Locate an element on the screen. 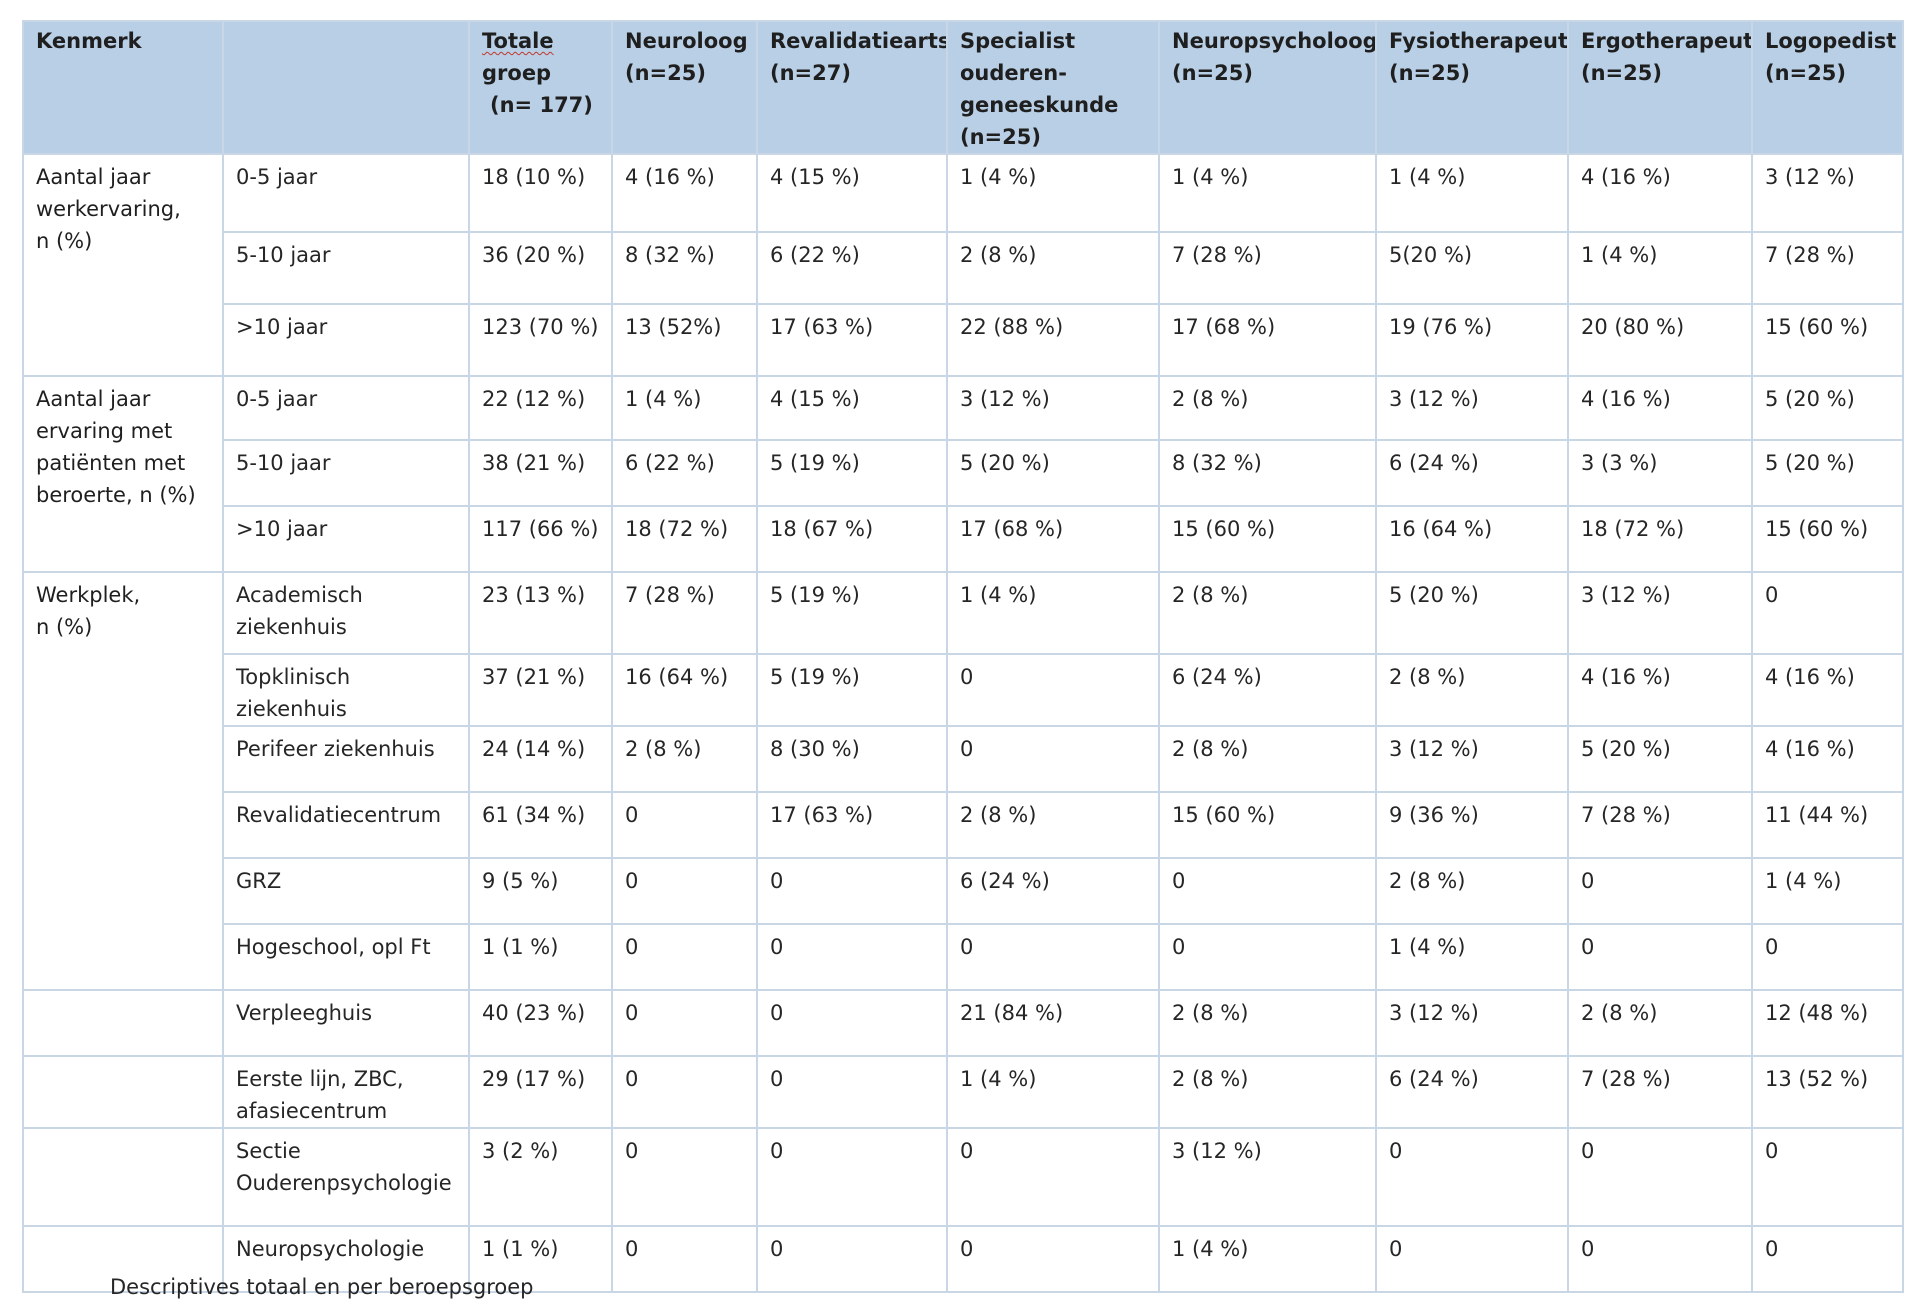 This screenshot has width=1920, height=1304. value-cell: 1 (1 %) is located at coordinates (540, 957).